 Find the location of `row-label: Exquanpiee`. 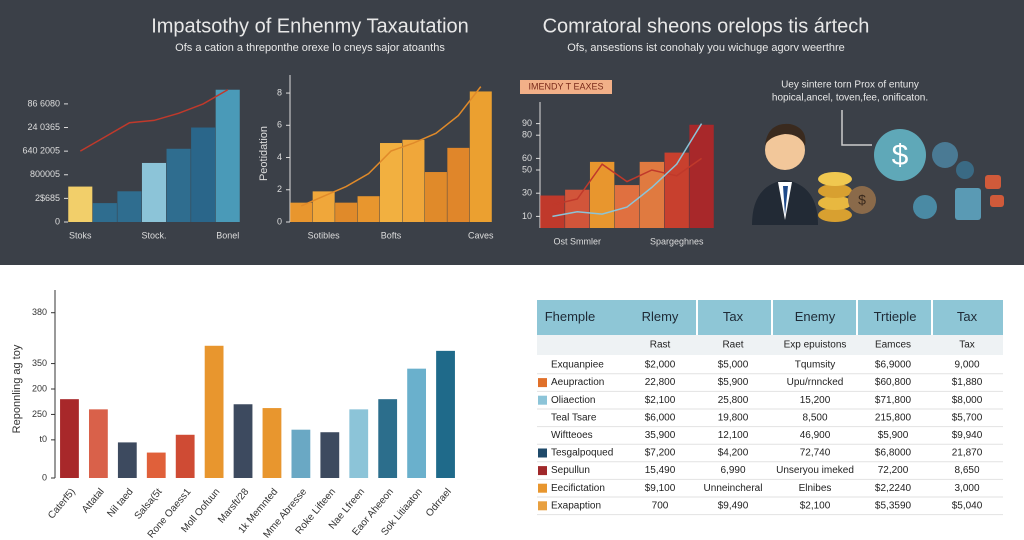

row-label: Exquanpiee is located at coordinates (577, 365).